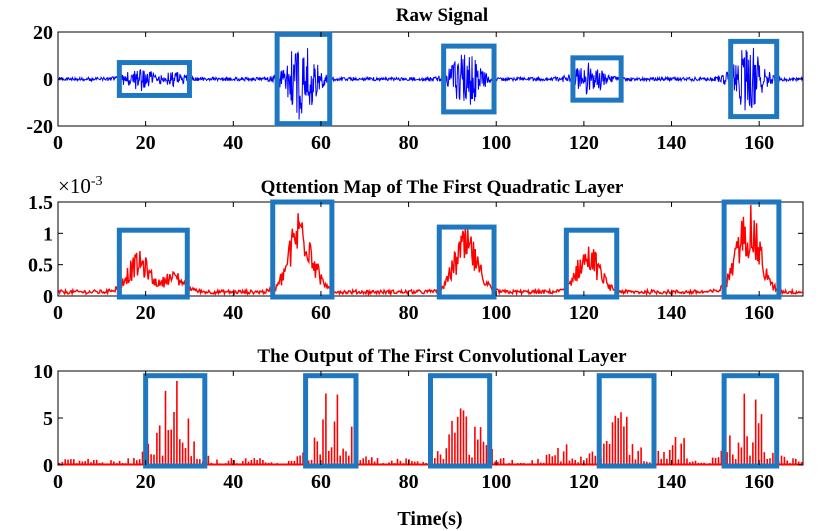 The height and width of the screenshot is (531, 831). Describe the element at coordinates (80, 186) in the screenshot. I see `axis-multiplier: ×10⁻³` at that location.